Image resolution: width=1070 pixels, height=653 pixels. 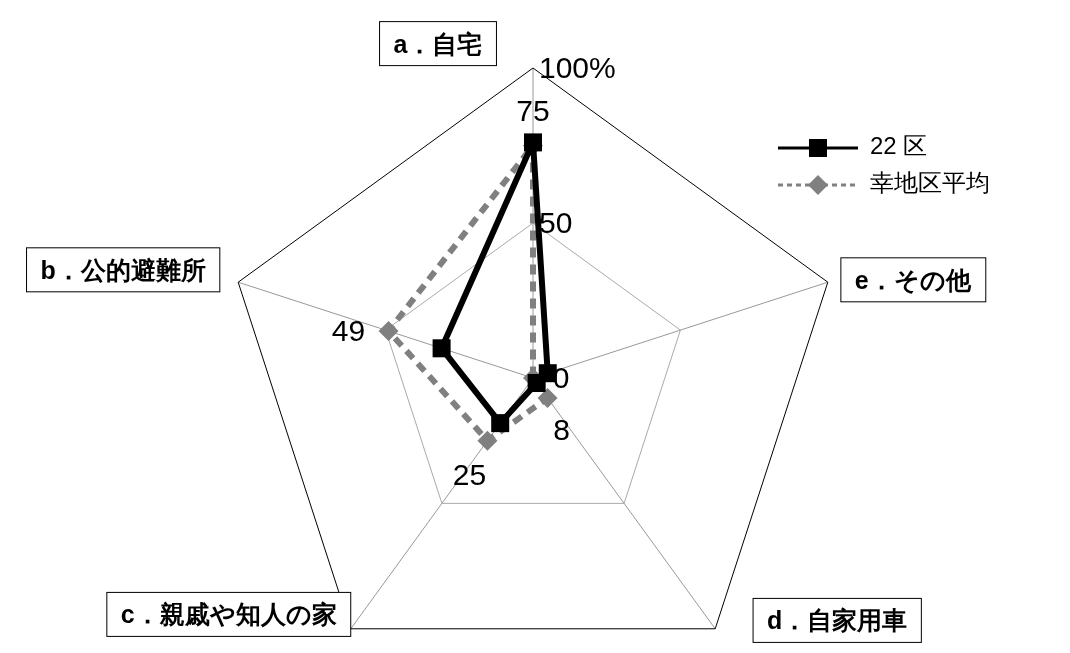 I want to click on y-tick-label: 50, so click(x=556, y=222).